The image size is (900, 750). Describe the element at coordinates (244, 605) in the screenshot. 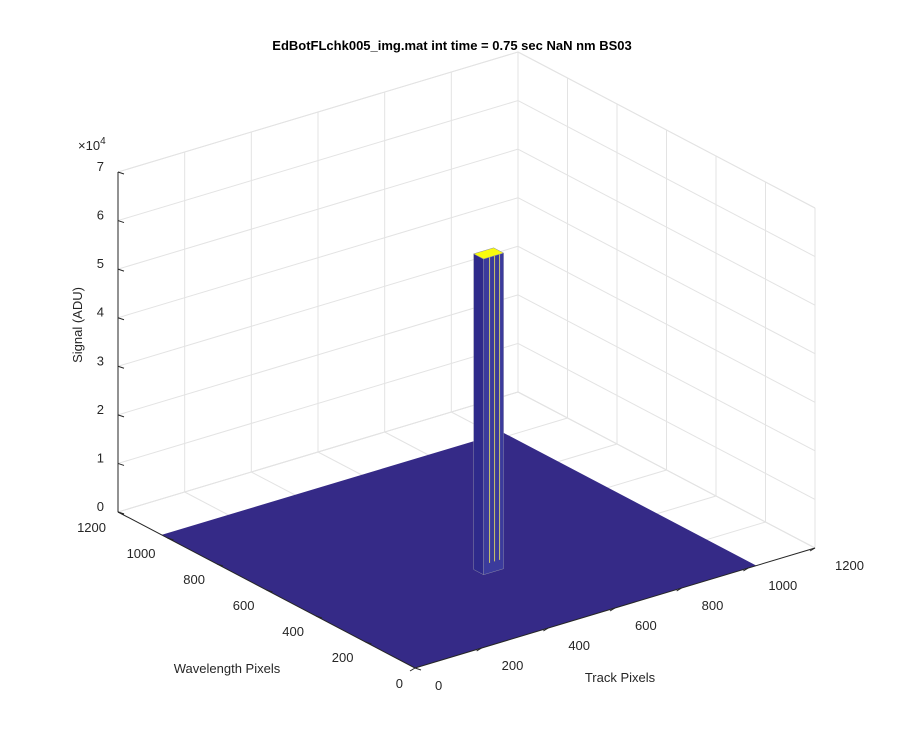

I see `y-tick-label: 600` at that location.